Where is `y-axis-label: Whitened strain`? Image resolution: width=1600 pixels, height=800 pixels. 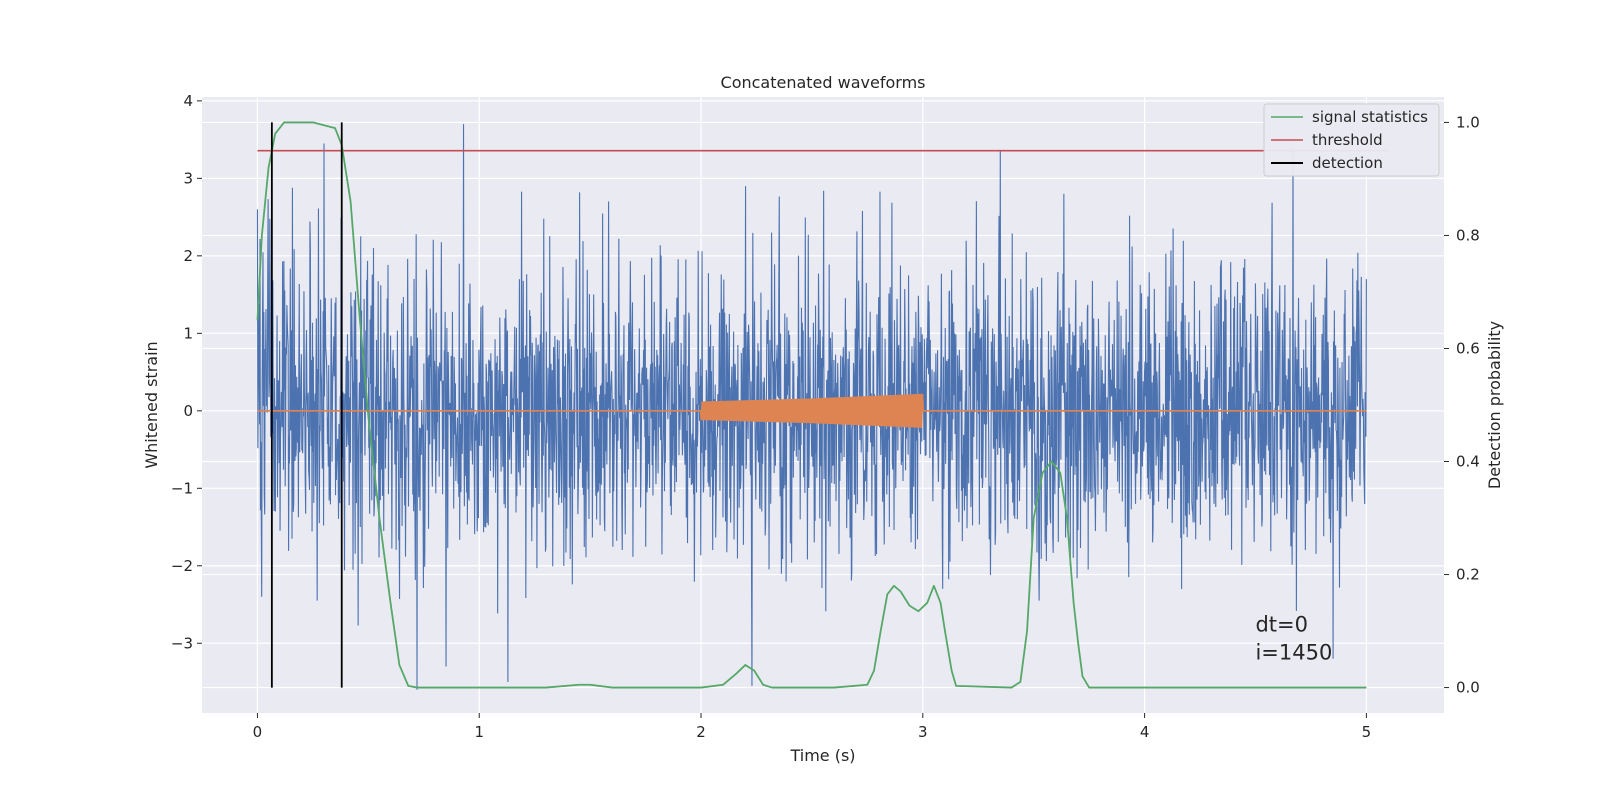 y-axis-label: Whitened strain is located at coordinates (151, 404).